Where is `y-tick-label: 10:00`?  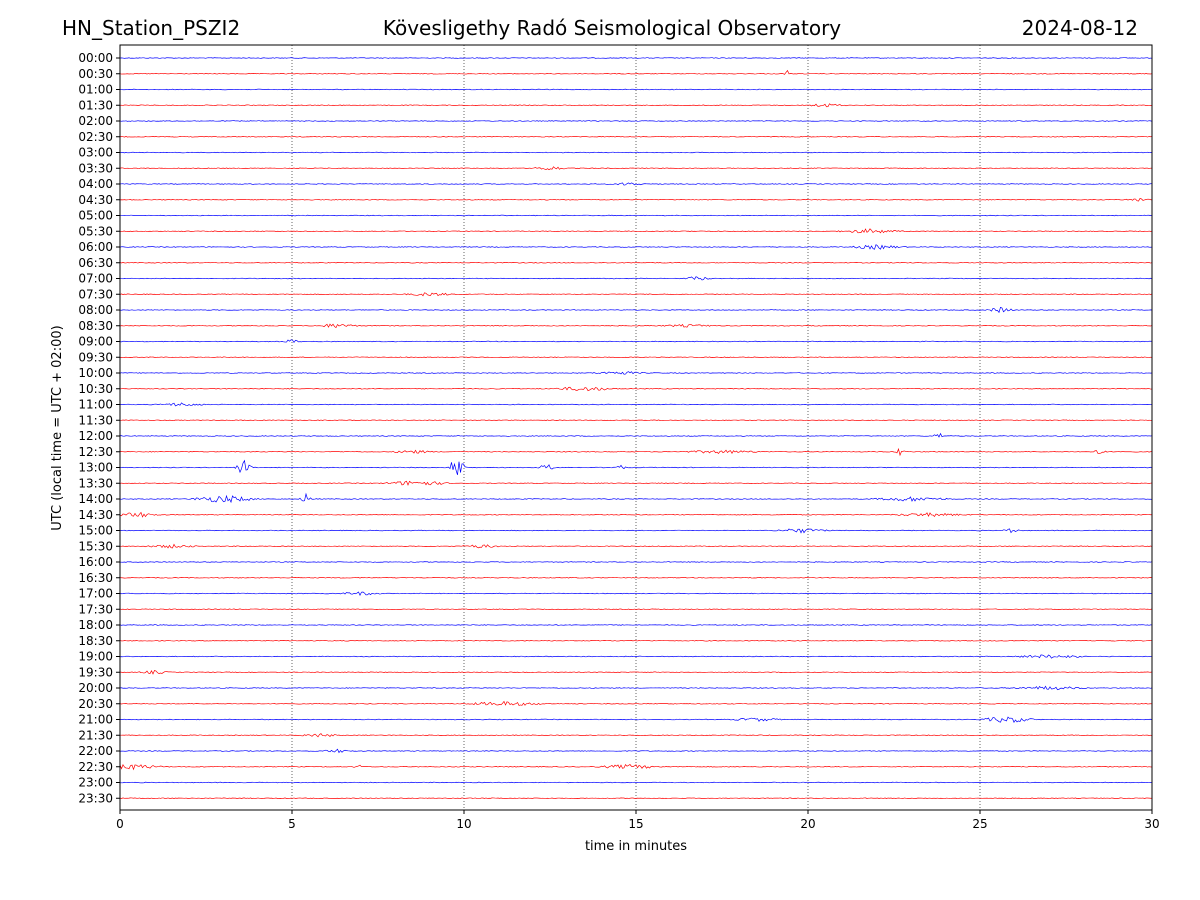 y-tick-label: 10:00 is located at coordinates (95, 373).